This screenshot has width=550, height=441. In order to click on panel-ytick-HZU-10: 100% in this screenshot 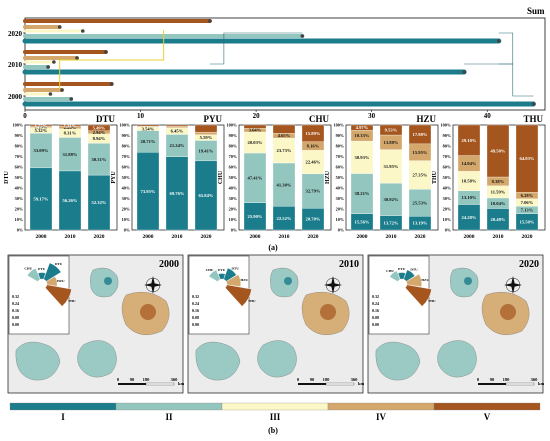, I will do `click(339, 125)`.